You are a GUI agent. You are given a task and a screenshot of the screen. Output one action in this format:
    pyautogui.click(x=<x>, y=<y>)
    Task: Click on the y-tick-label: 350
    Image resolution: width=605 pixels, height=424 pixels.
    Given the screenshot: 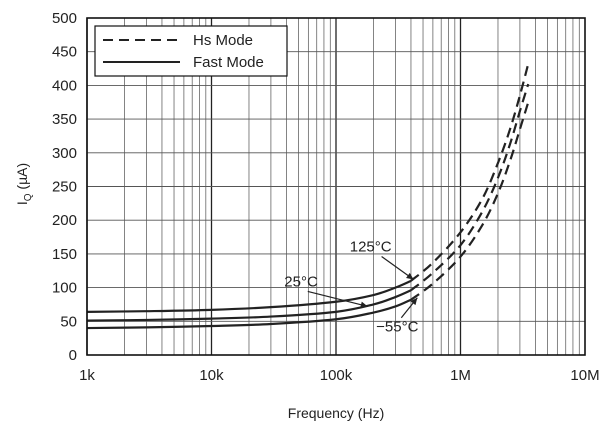 What is the action you would take?
    pyautogui.click(x=64, y=119)
    